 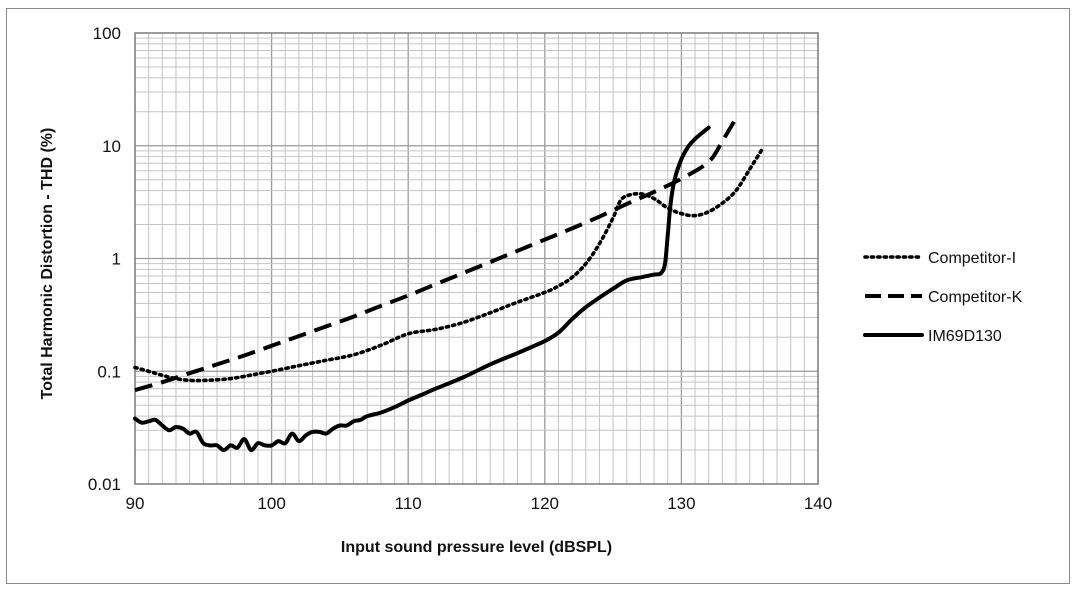 What do you see at coordinates (408, 503) in the screenshot?
I see `x-tick-label: 110` at bounding box center [408, 503].